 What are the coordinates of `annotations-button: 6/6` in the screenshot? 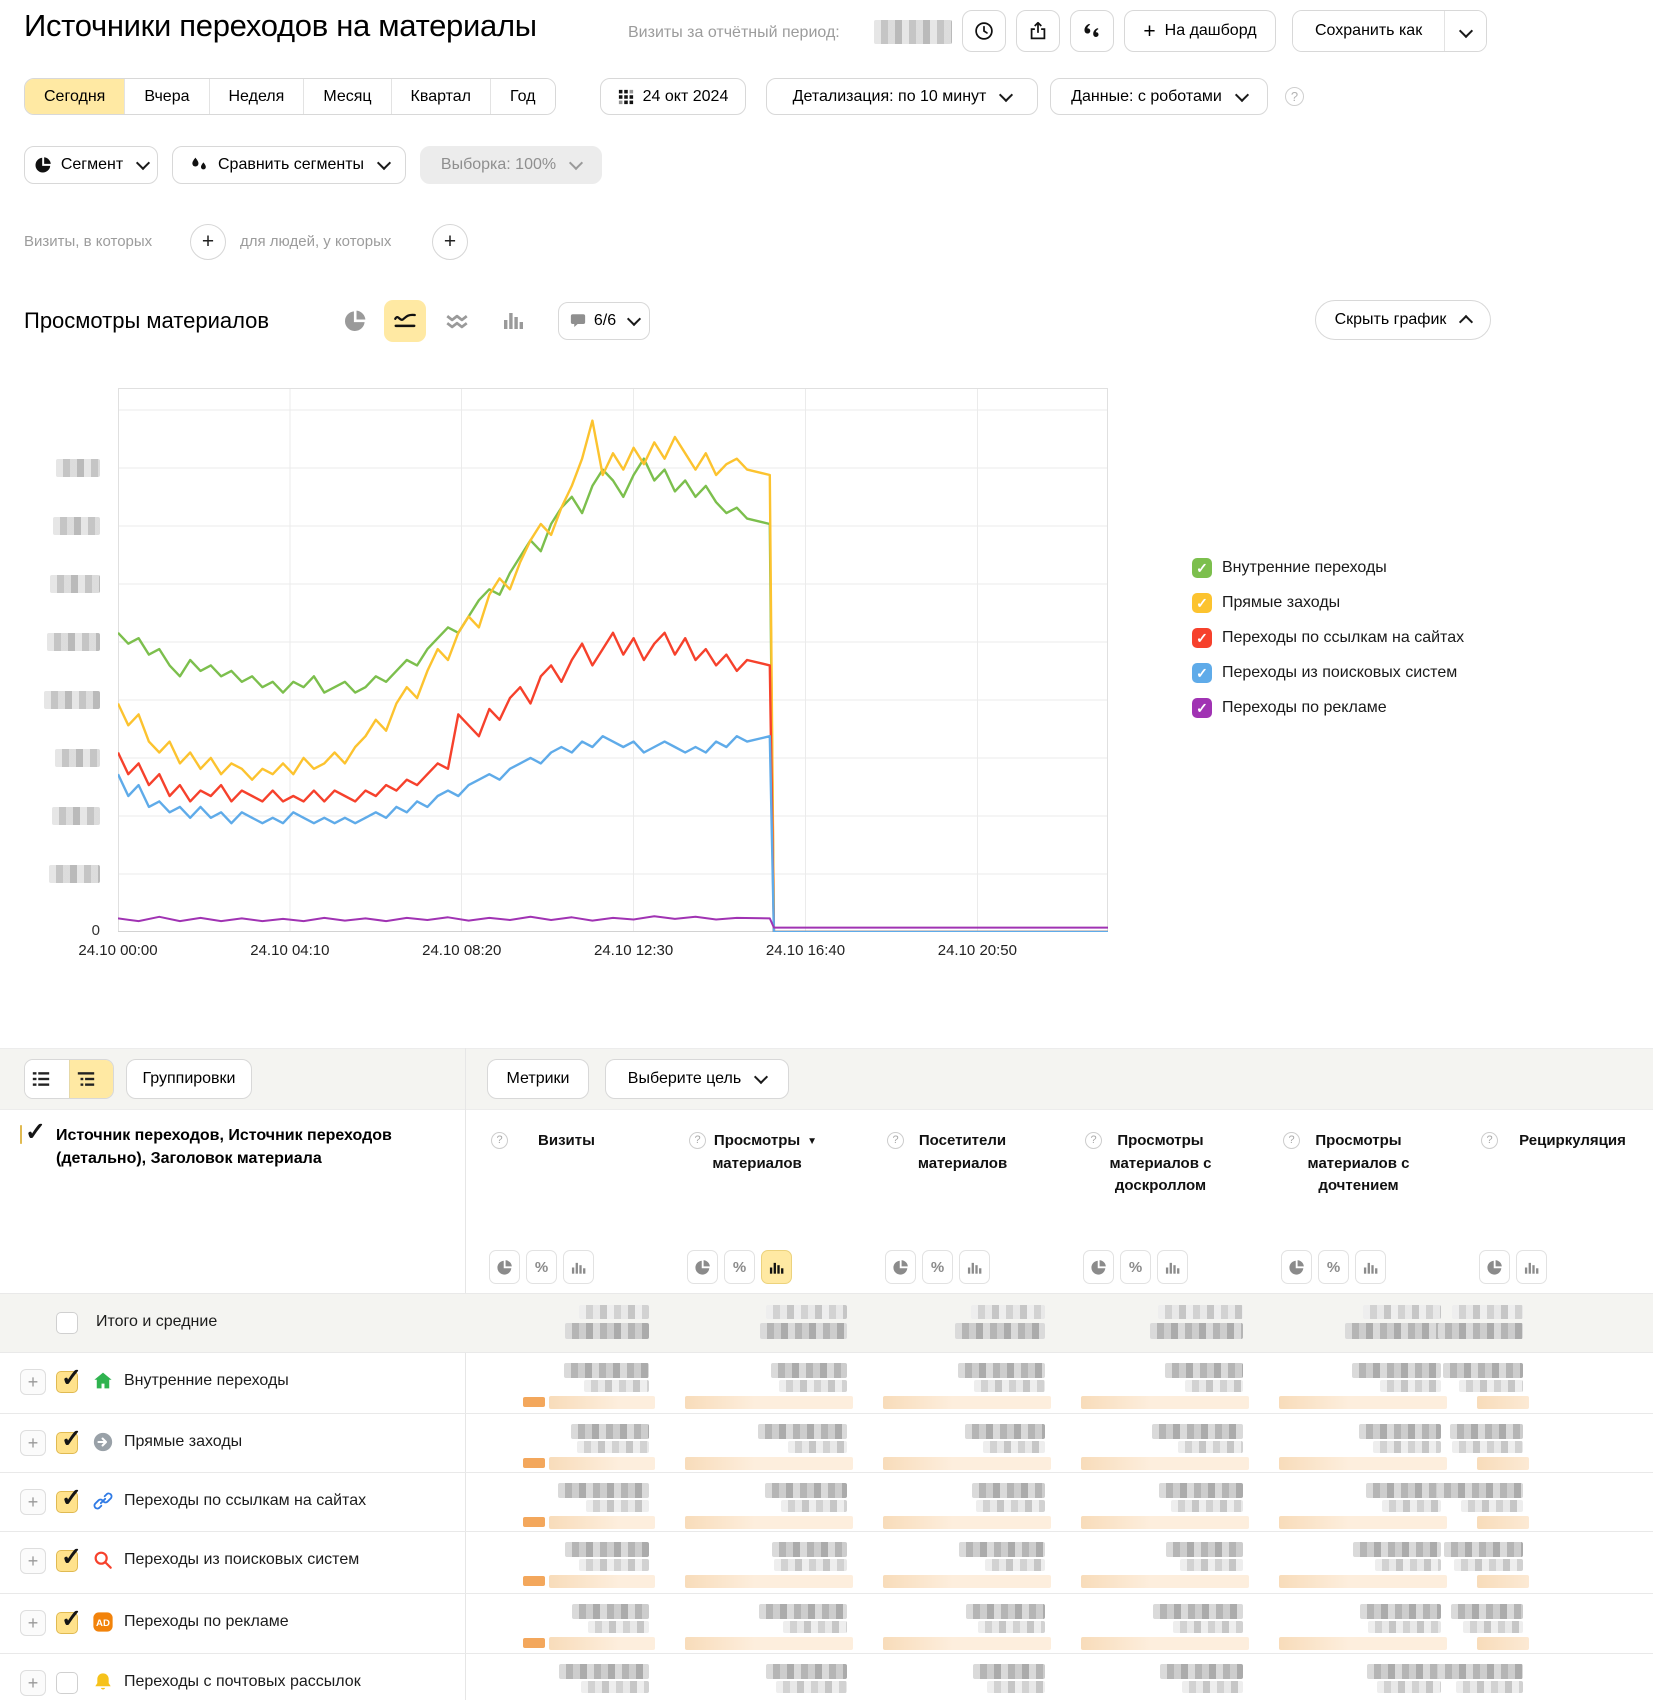 It's located at (604, 321).